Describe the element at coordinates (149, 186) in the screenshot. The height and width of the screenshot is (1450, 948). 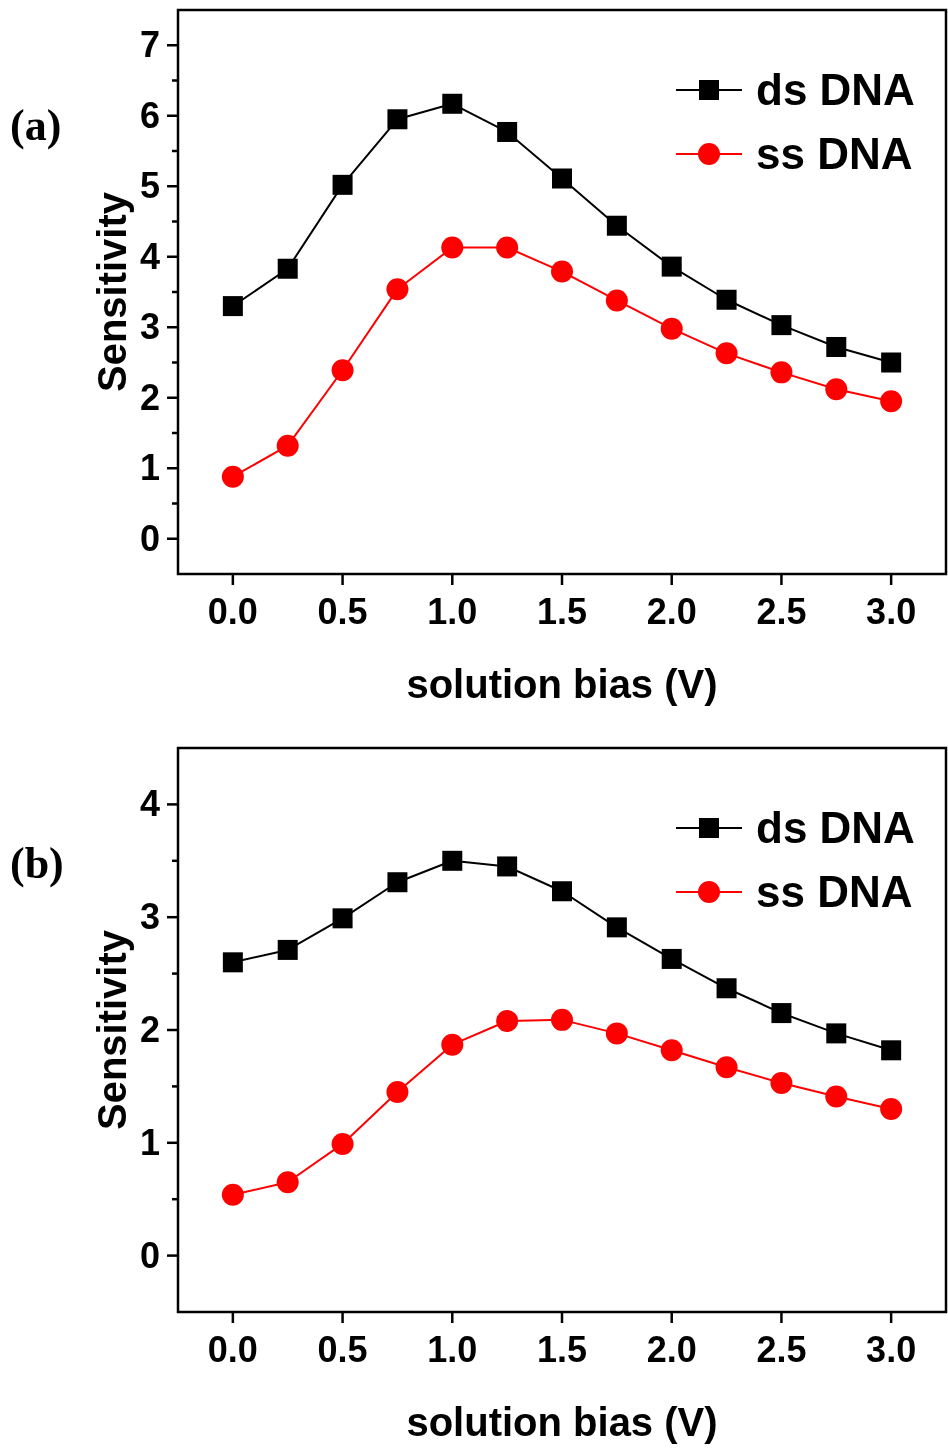
I see `y-tick-label: 5` at that location.